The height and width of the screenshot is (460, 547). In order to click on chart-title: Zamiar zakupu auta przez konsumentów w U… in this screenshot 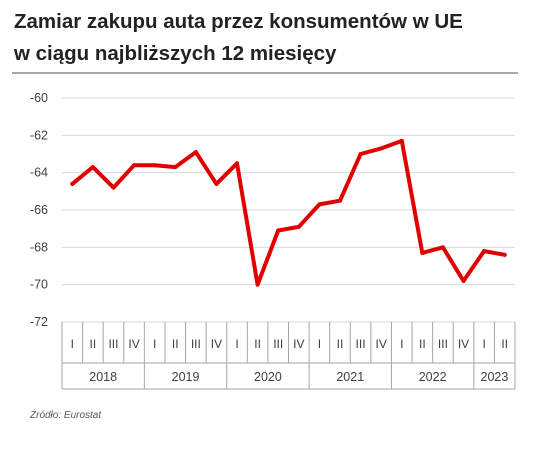, I will do `click(274, 38)`.